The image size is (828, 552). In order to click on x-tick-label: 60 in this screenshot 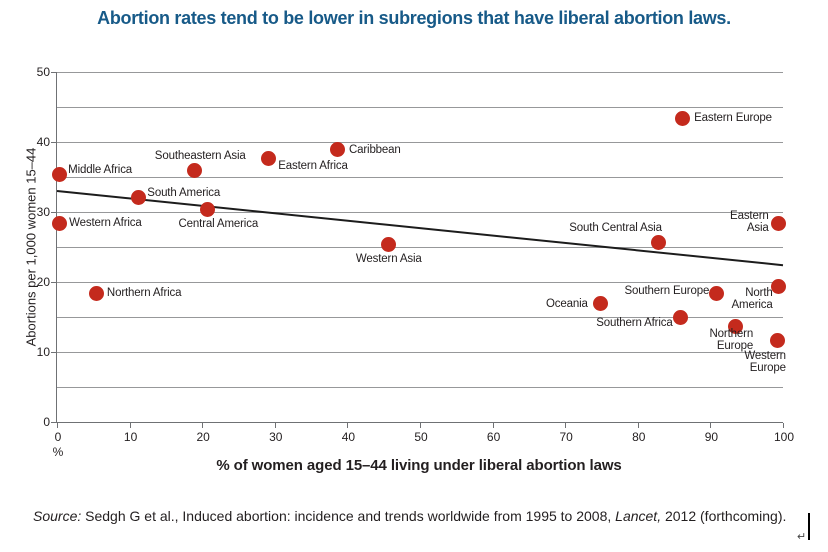, I will do `click(493, 437)`.